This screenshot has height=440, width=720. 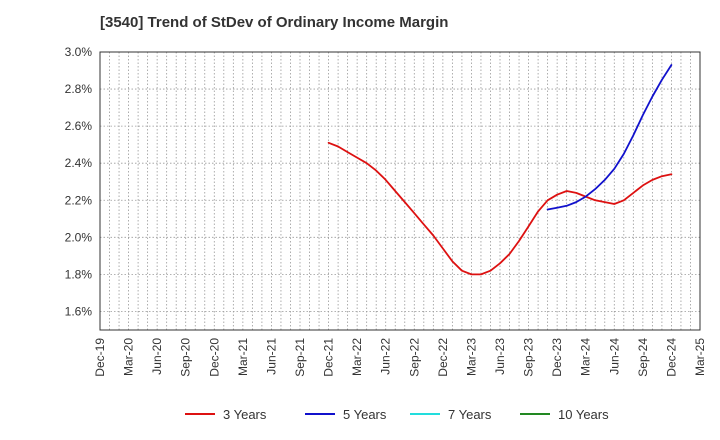 What do you see at coordinates (443, 357) in the screenshot?
I see `x-tick-label: Dec-22` at bounding box center [443, 357].